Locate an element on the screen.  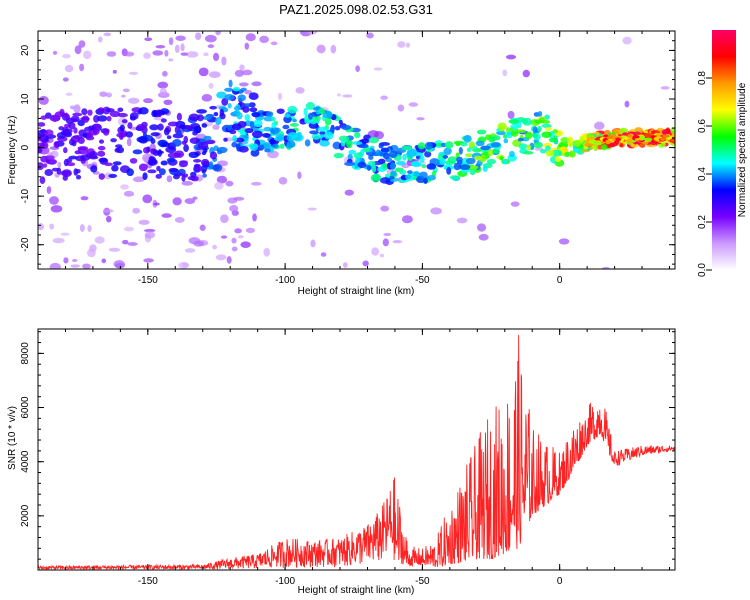
y-tick-label: -20 is located at coordinates (25, 244).